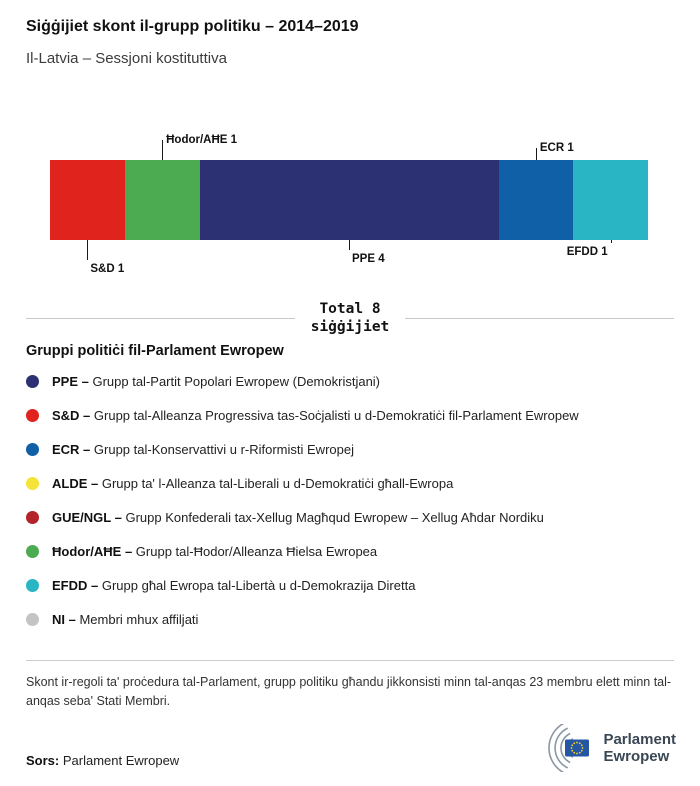 This screenshot has width=700, height=786. What do you see at coordinates (32, 381) in the screenshot?
I see `legend-dot-ppe` at bounding box center [32, 381].